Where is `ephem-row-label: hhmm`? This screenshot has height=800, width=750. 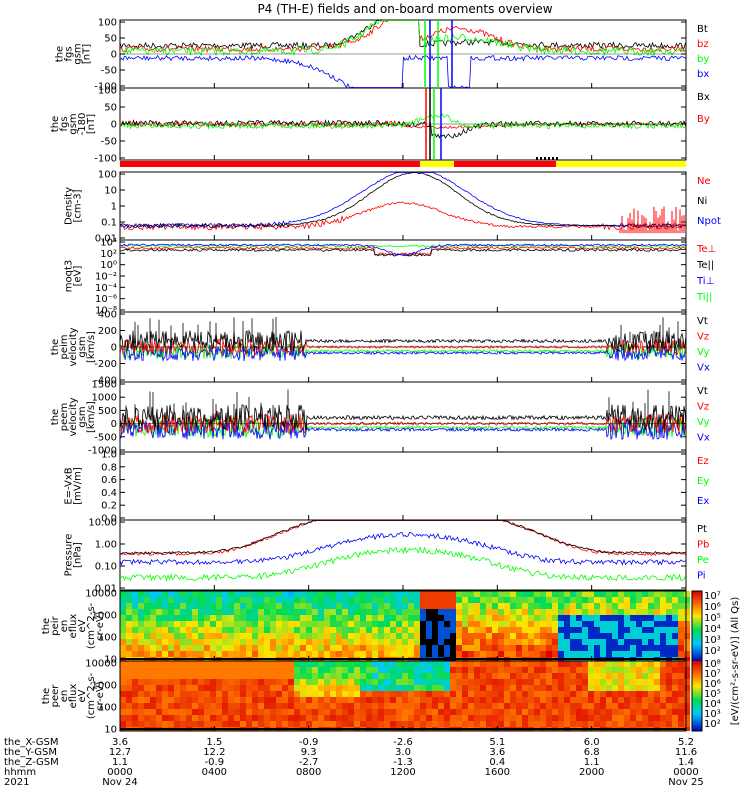 ephem-row-label: hhmm is located at coordinates (20, 772).